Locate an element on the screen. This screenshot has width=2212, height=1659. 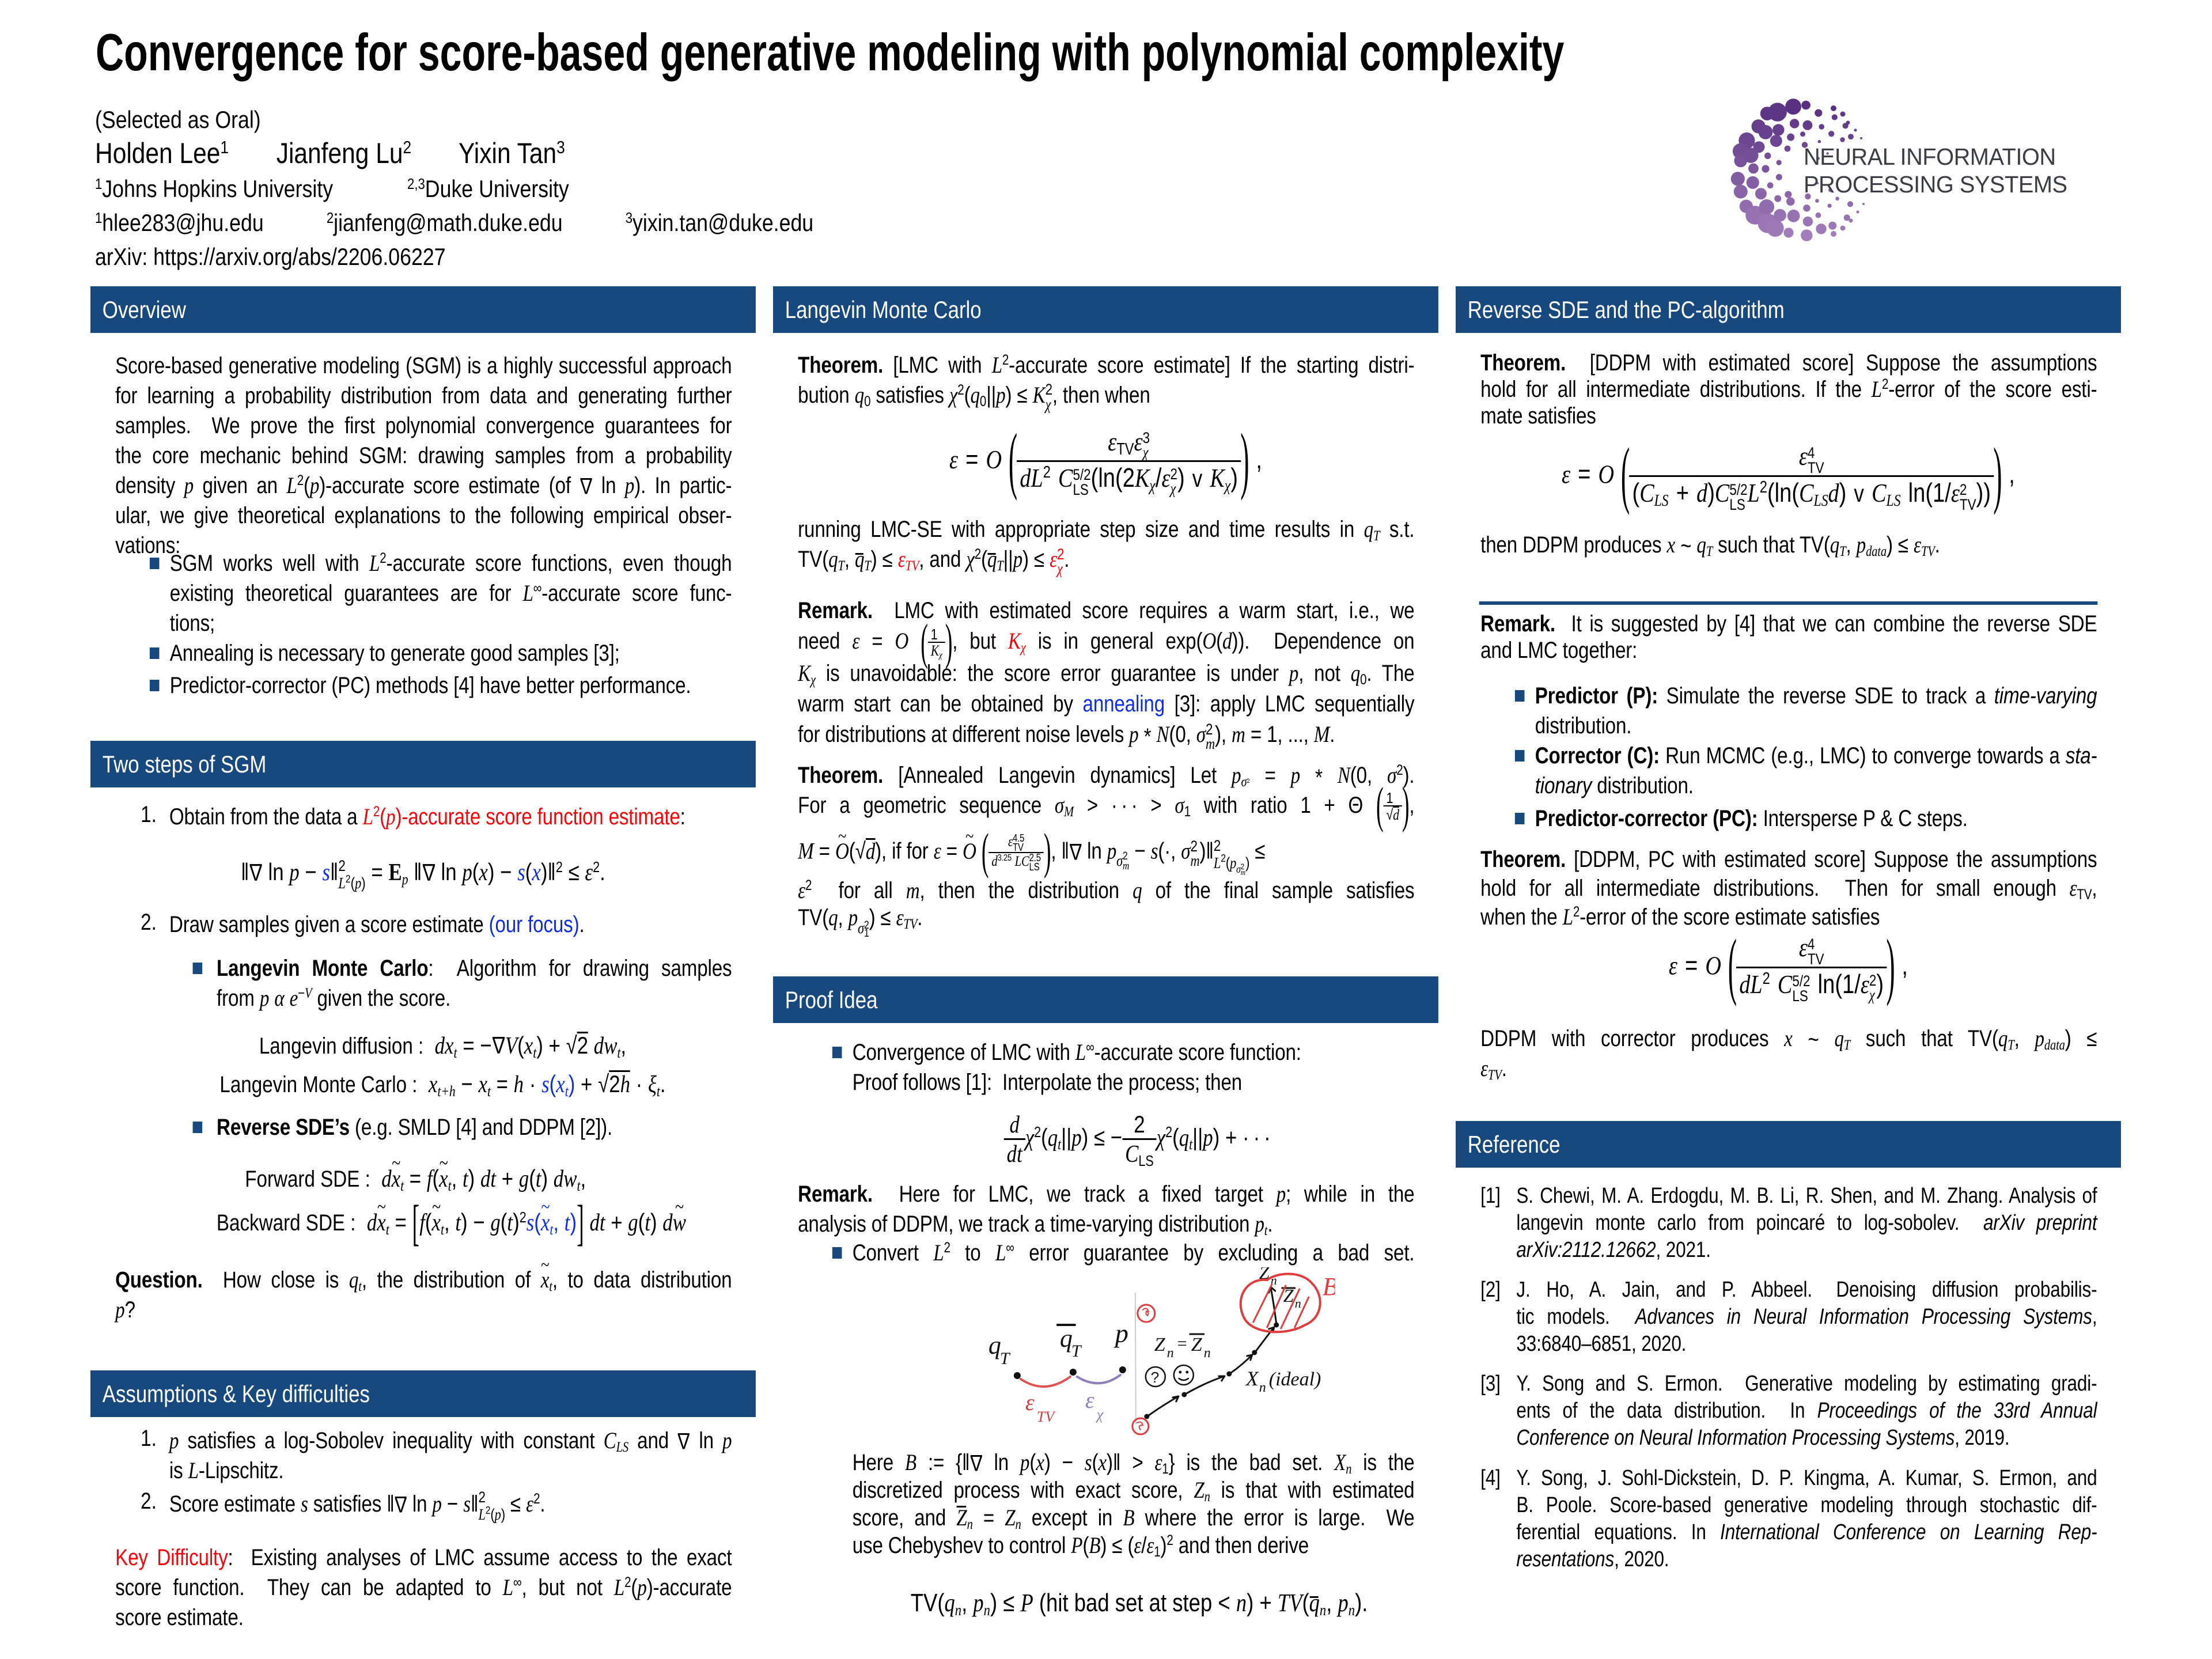
svg-text: X is located at coordinates (1252, 1378).